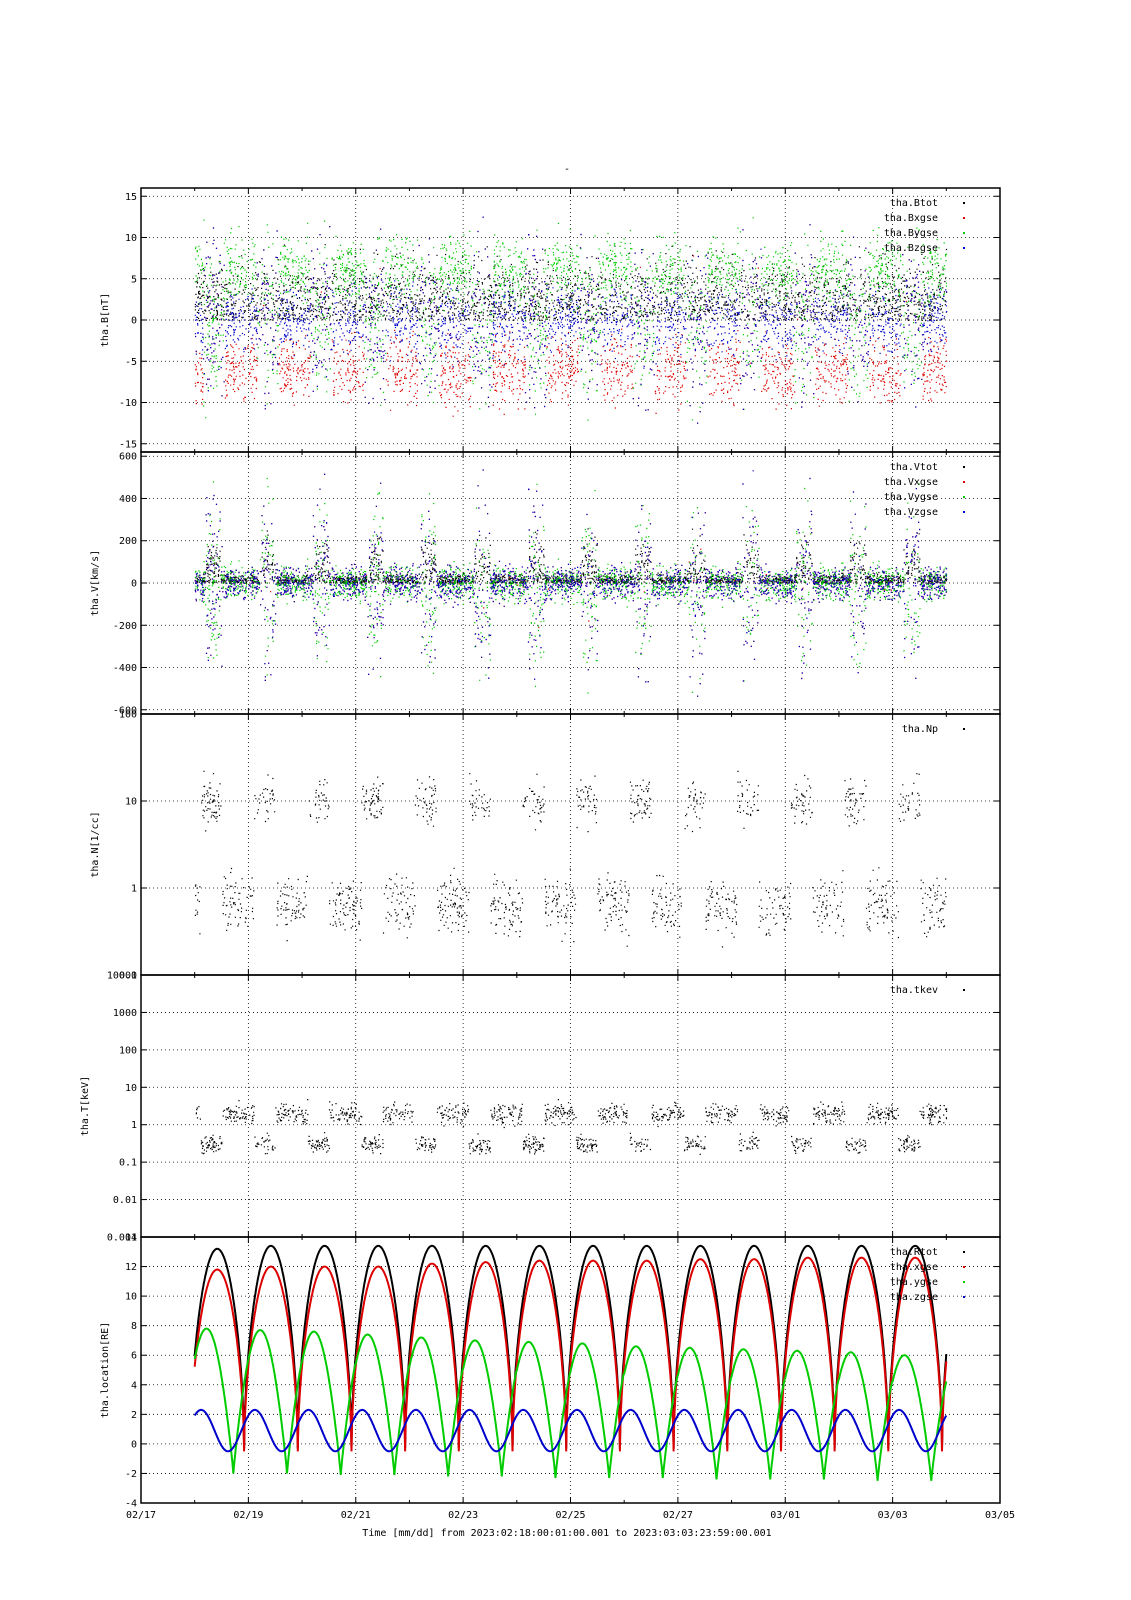 The image size is (1131, 1600). I want to click on y-axis-label: tha.location[RE], so click(105, 1370).